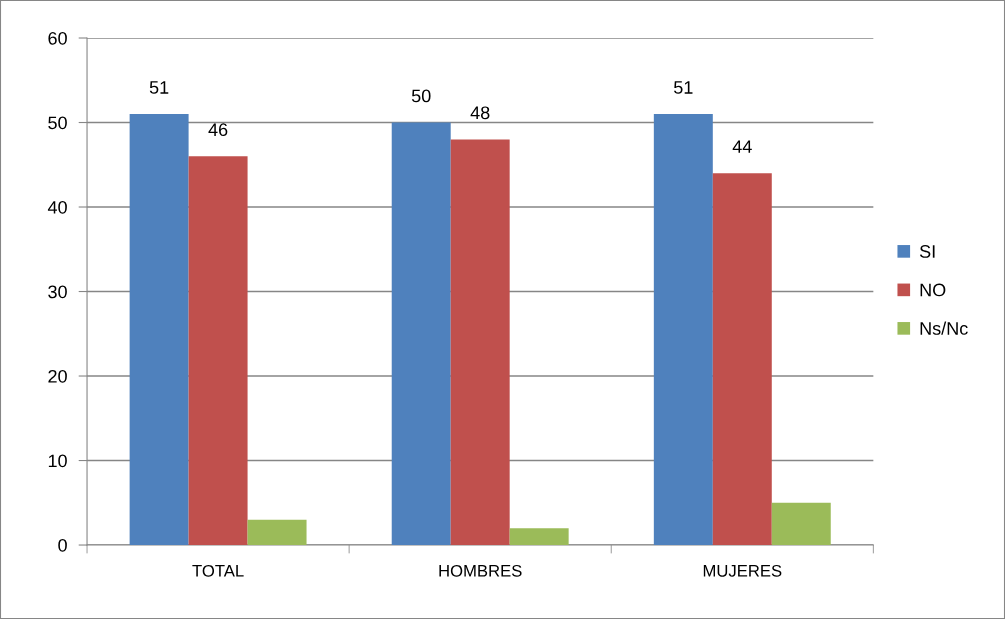 The width and height of the screenshot is (1005, 619). Describe the element at coordinates (944, 328) in the screenshot. I see `legend-label: Ns/Nc` at that location.